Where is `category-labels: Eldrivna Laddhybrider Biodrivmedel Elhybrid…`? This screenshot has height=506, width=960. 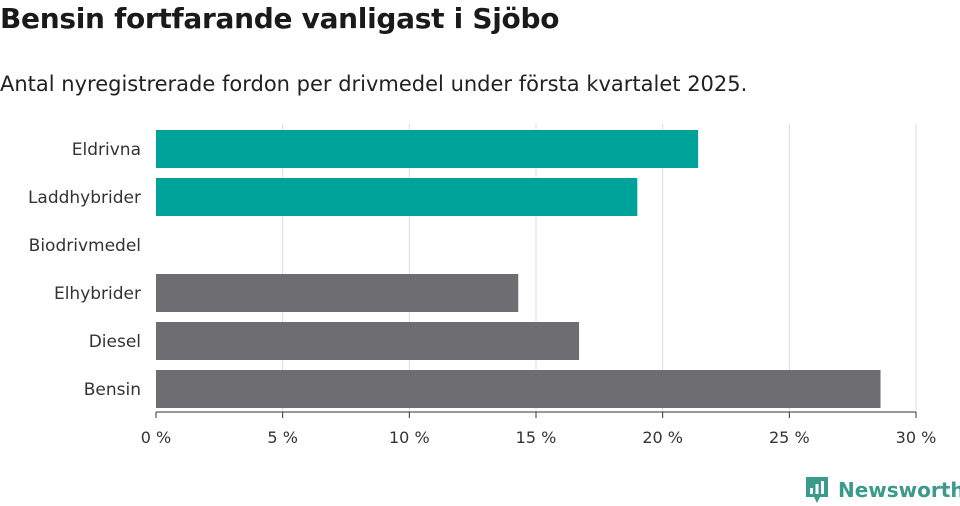 category-labels: Eldrivna Laddhybrider Biodrivmedel Elhybrid… is located at coordinates (84, 270).